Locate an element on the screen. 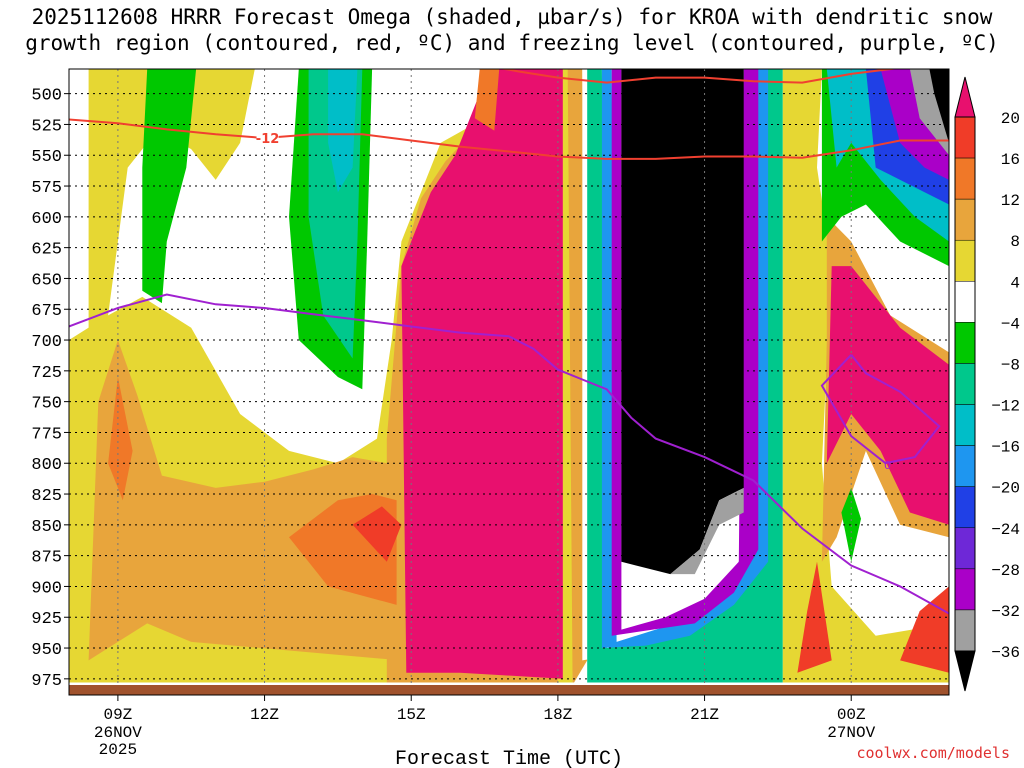 The image size is (1024, 768). x-axis-label: Forecast Time (UTC) is located at coordinates (509, 758).